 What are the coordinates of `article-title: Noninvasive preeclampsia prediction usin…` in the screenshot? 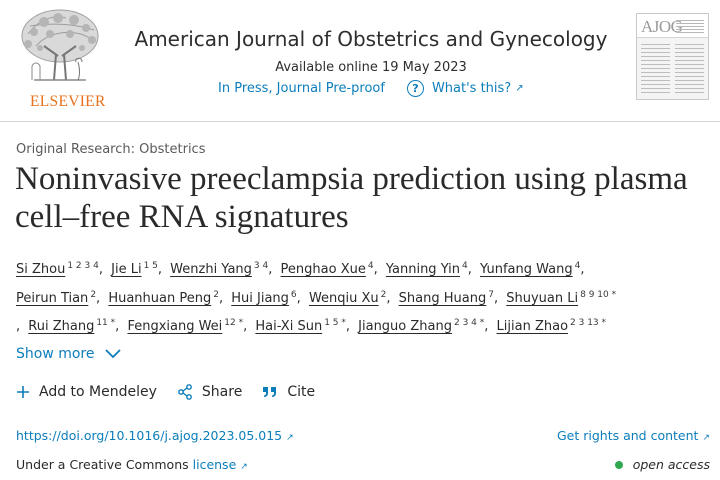 It's located at (351, 198).